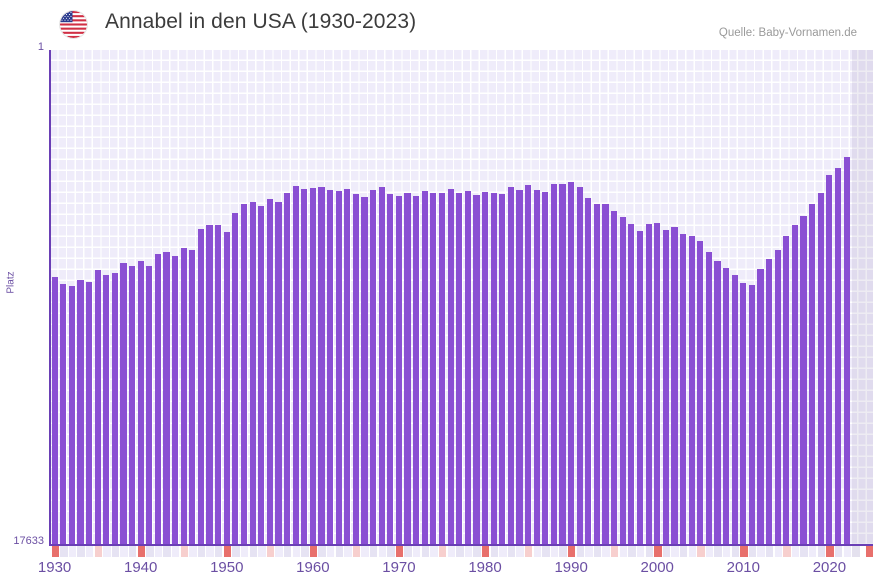 The image size is (873, 587). I want to click on y-axis-tick-top: 1, so click(40, 47).